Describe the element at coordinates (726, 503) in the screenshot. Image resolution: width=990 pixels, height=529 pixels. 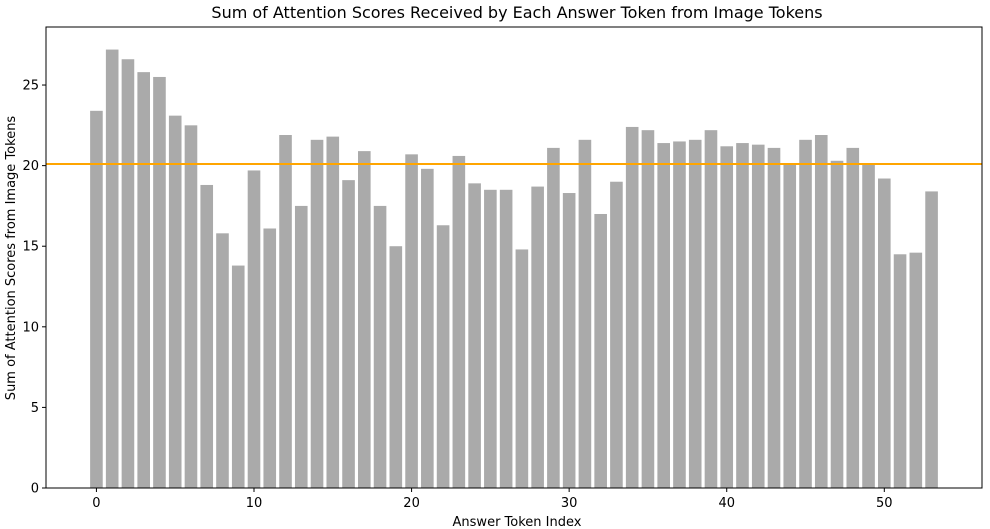
I see `x-tick-label: 40` at that location.